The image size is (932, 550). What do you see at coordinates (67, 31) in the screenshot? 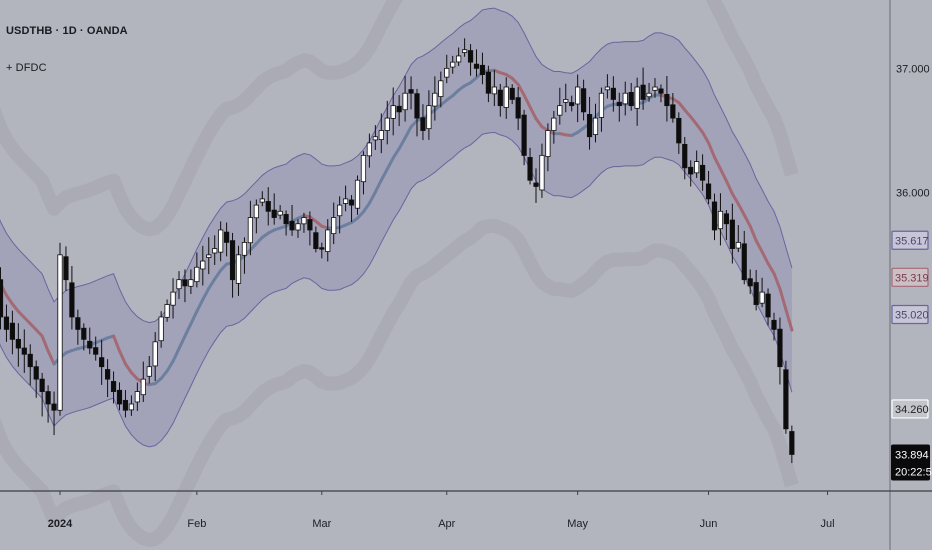
I see `symbol-legend: USDTHB · 1D · OANDA` at bounding box center [67, 31].